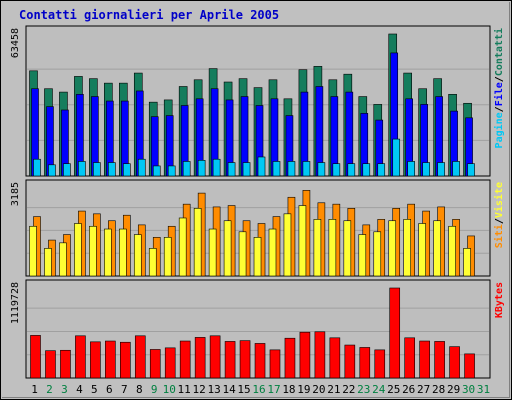 This screenshot has width=512, height=400. Describe the element at coordinates (468, 389) in the screenshot. I see `day-label-30: 30` at that location.